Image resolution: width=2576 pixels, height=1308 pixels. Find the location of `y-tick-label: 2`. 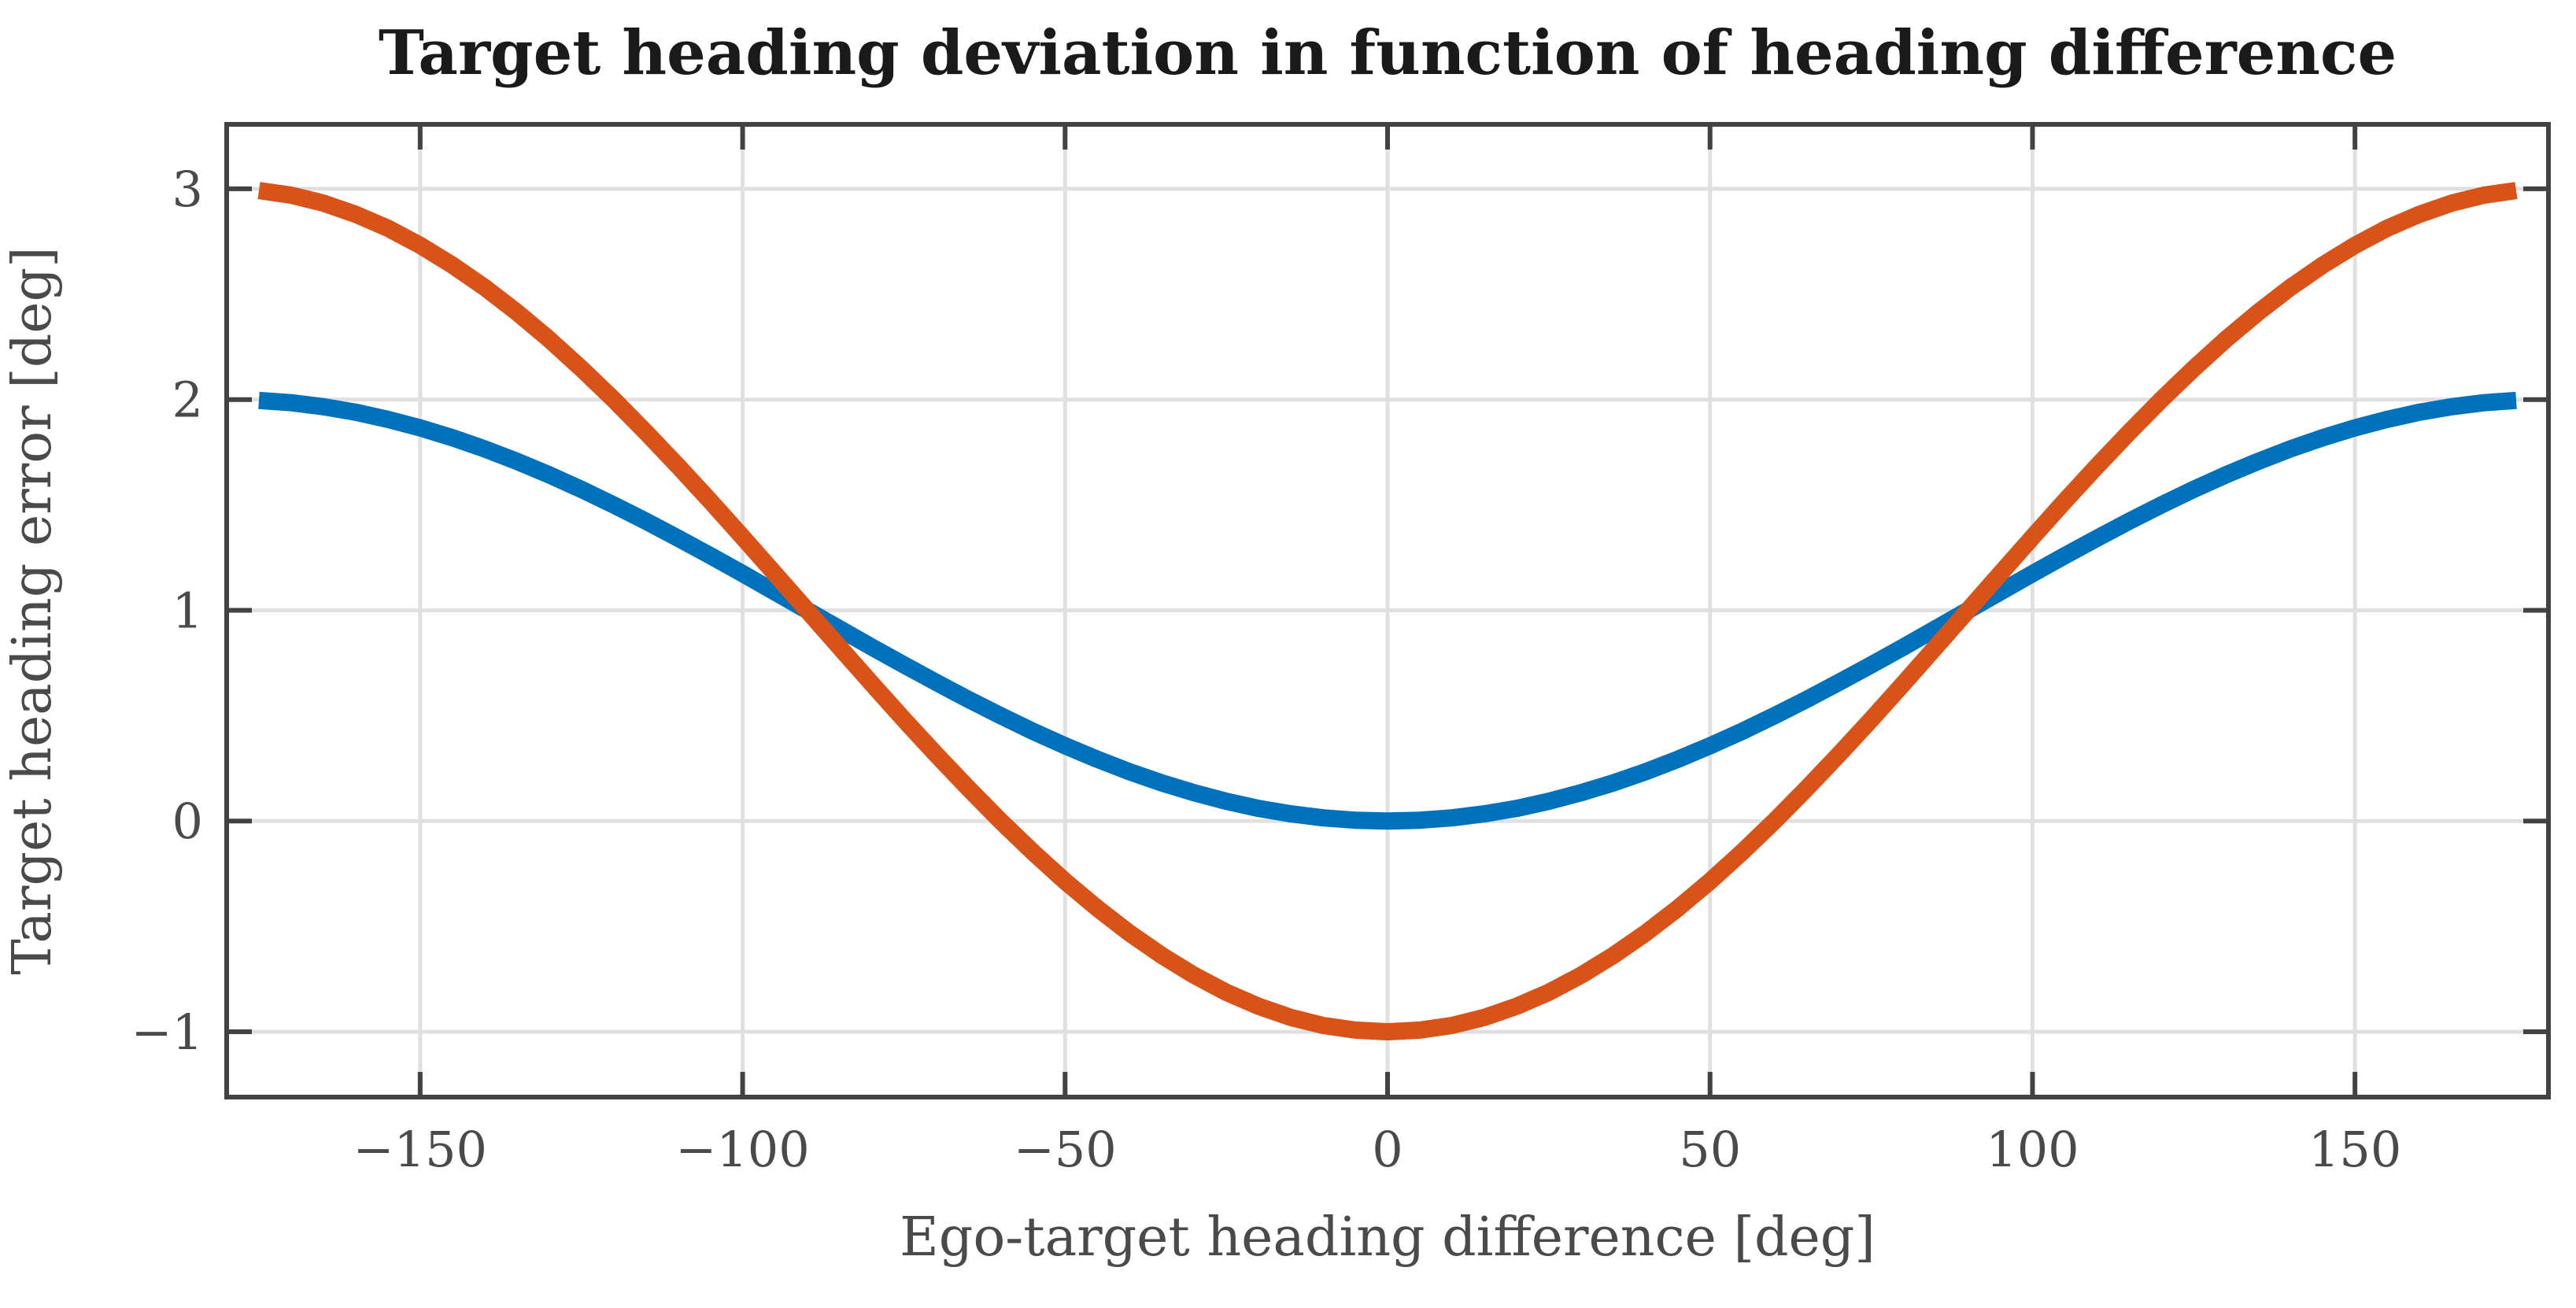

y-tick-label: 2 is located at coordinates (187, 400).